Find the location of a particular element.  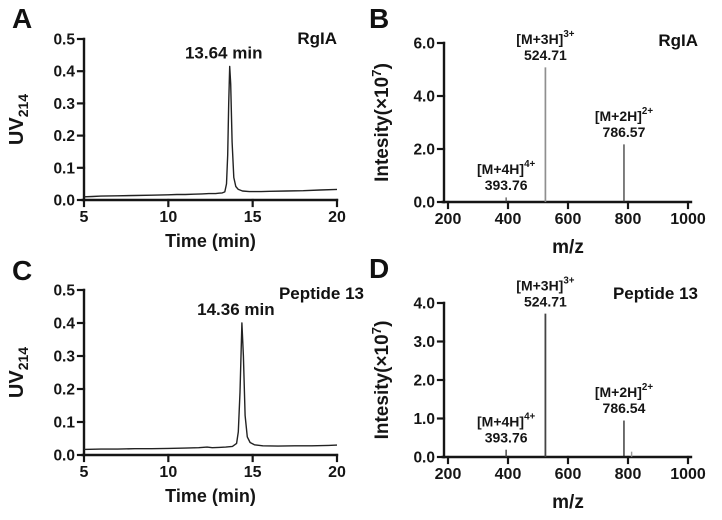

y-tick-label-d: 1.0 is located at coordinates (424, 419).